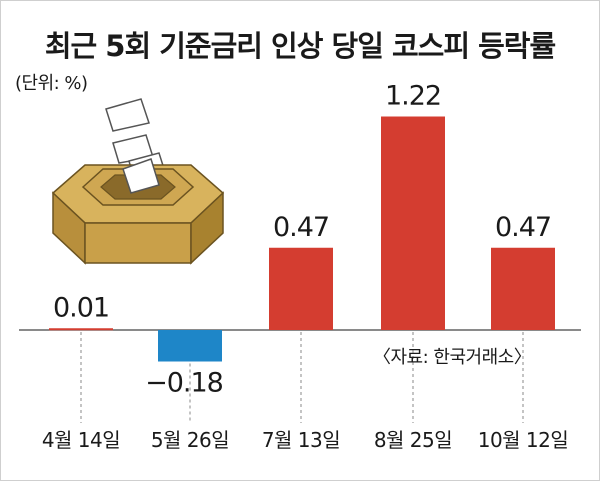 The height and width of the screenshot is (481, 600). Describe the element at coordinates (81, 307) in the screenshot. I see `data-label: 0.01` at that location.